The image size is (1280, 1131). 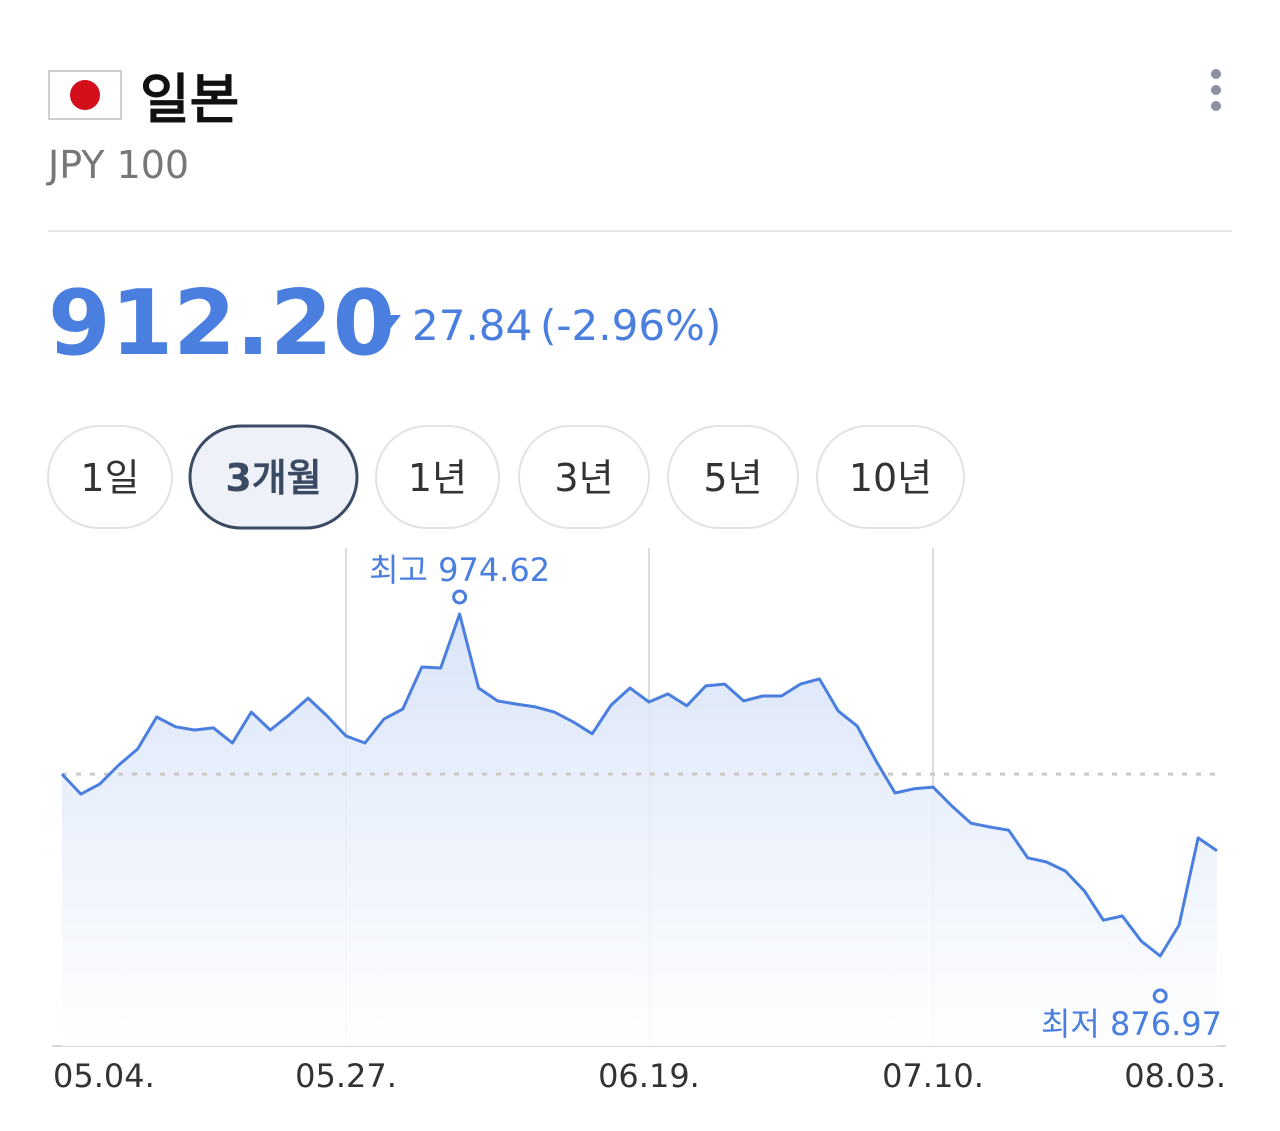 I want to click on annotation-label: 최저, so click(x=1070, y=1024).